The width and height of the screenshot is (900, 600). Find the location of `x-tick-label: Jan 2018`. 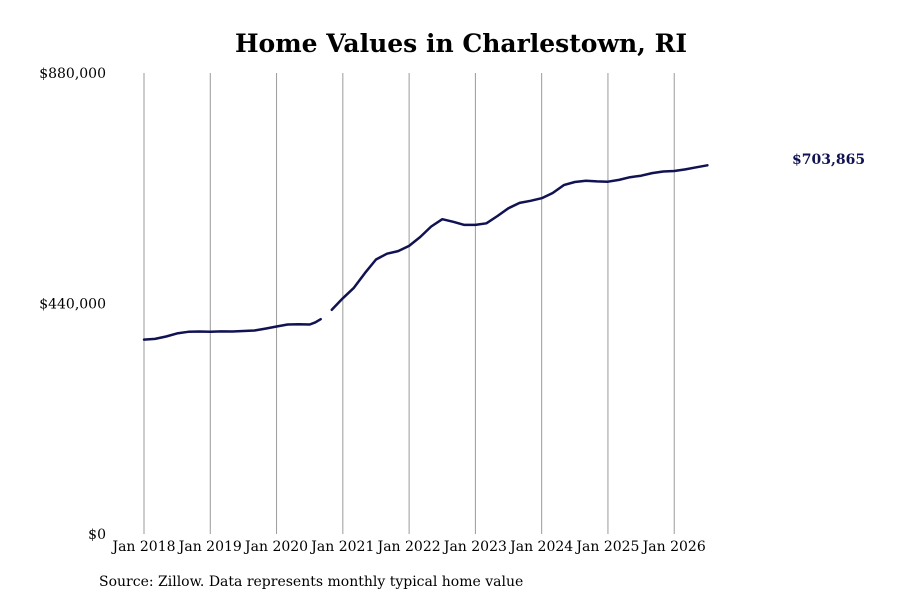

x-tick-label: Jan 2018 is located at coordinates (142, 547).